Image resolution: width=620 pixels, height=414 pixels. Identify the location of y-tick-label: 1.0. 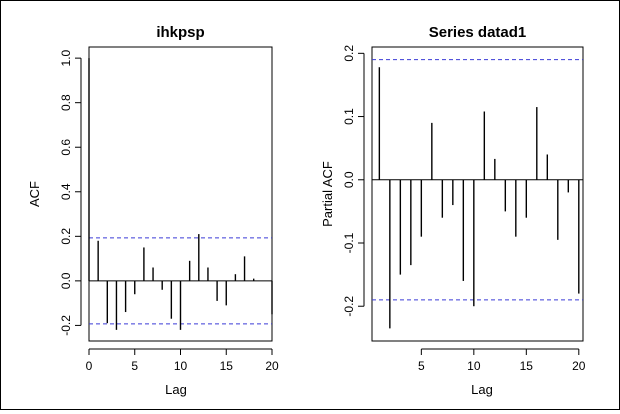
(66, 57).